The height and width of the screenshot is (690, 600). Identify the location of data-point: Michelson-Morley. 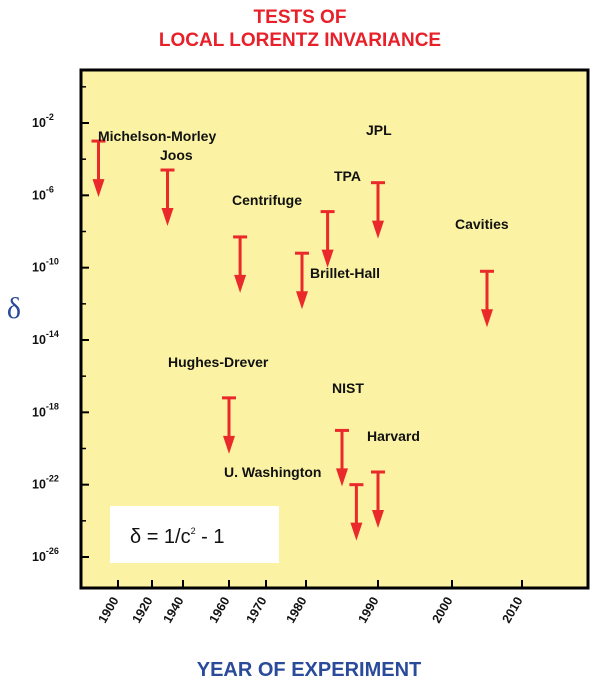
(153, 163).